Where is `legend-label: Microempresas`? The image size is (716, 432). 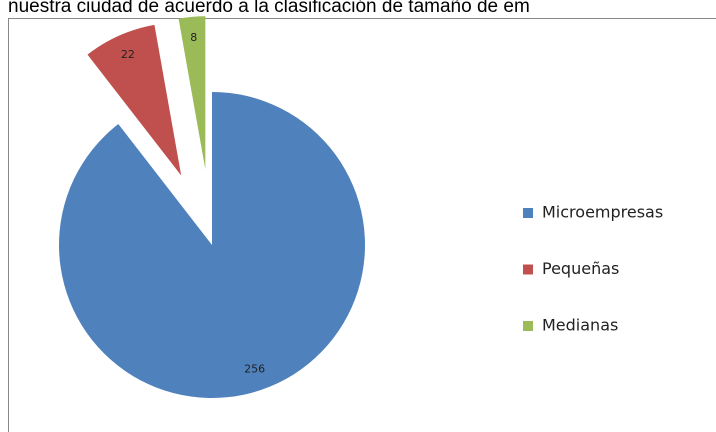
legend-label: Microempresas is located at coordinates (602, 212).